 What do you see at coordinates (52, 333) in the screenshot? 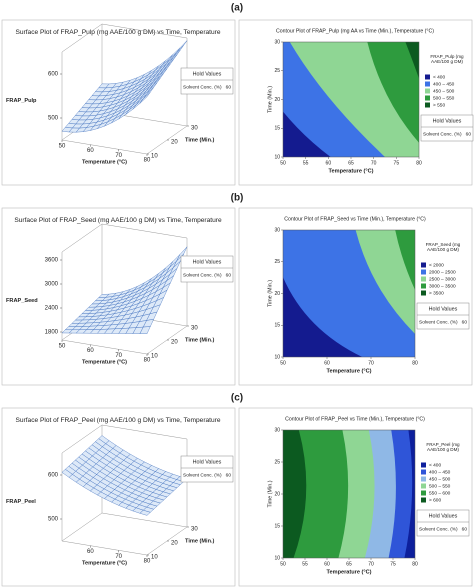
I see `z-tick-label: 1800` at bounding box center [52, 333].